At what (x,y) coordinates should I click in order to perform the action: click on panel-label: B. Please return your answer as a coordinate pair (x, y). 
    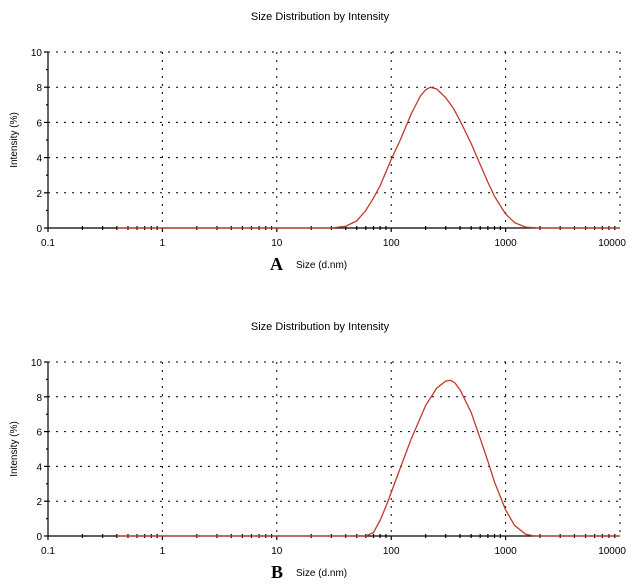
    Looking at the image, I should click on (277, 572).